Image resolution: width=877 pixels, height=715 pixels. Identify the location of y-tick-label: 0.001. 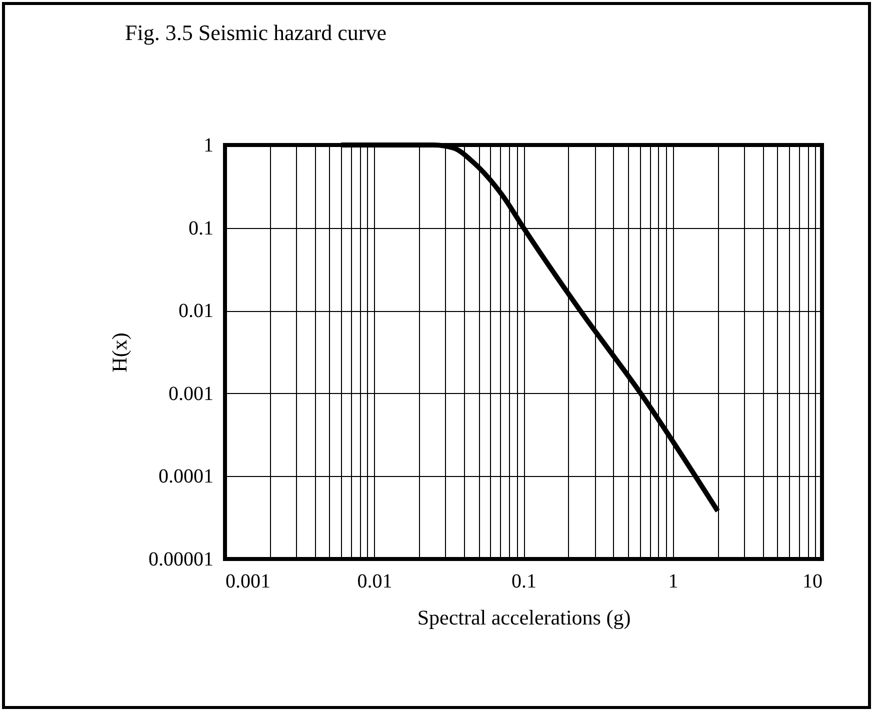
(191, 393).